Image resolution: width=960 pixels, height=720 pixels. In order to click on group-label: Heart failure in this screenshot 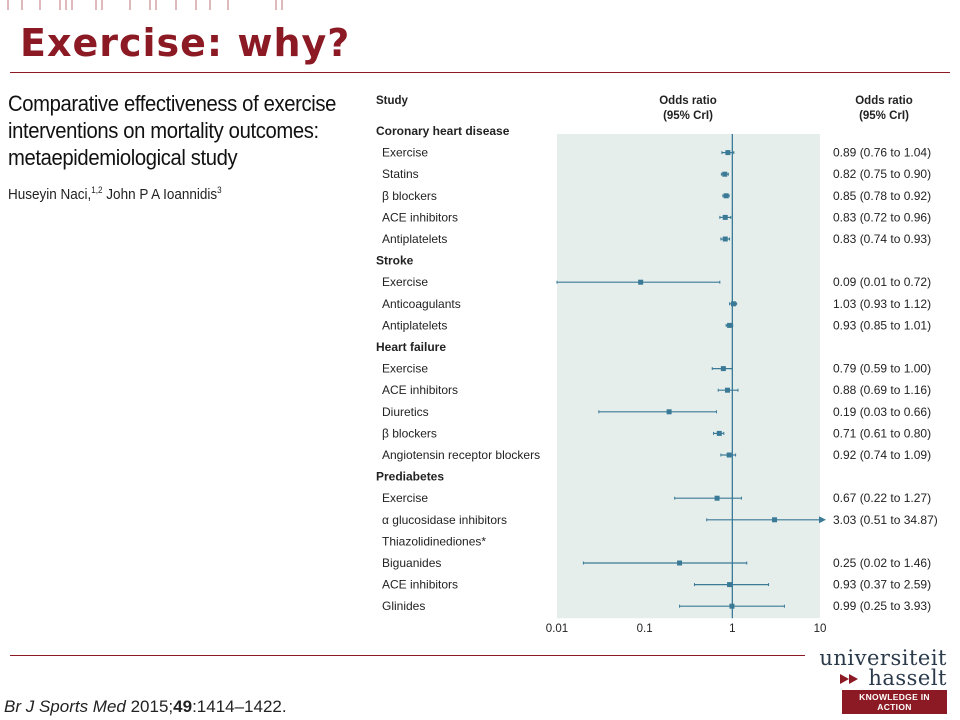, I will do `click(411, 347)`.